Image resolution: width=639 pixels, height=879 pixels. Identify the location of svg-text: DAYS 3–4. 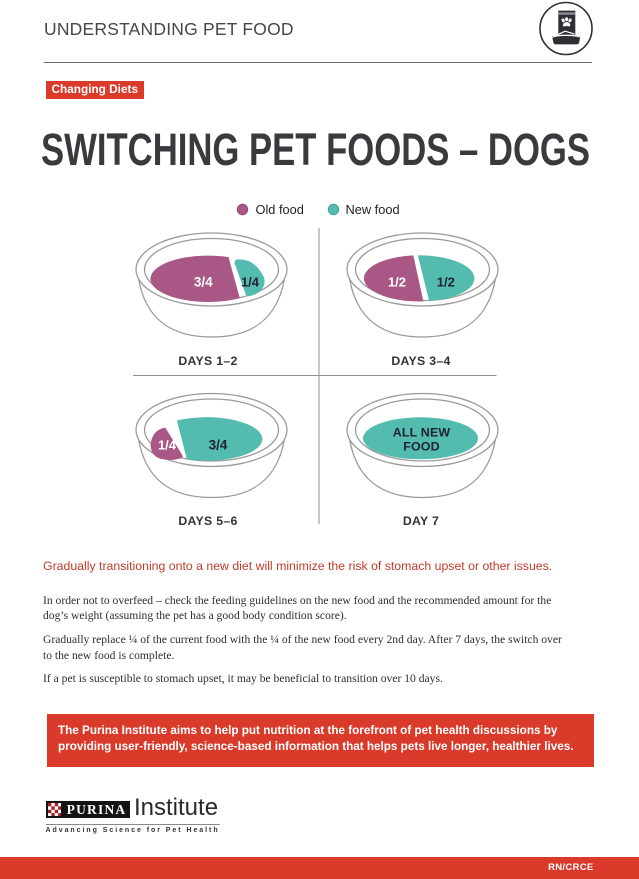
(420, 361).